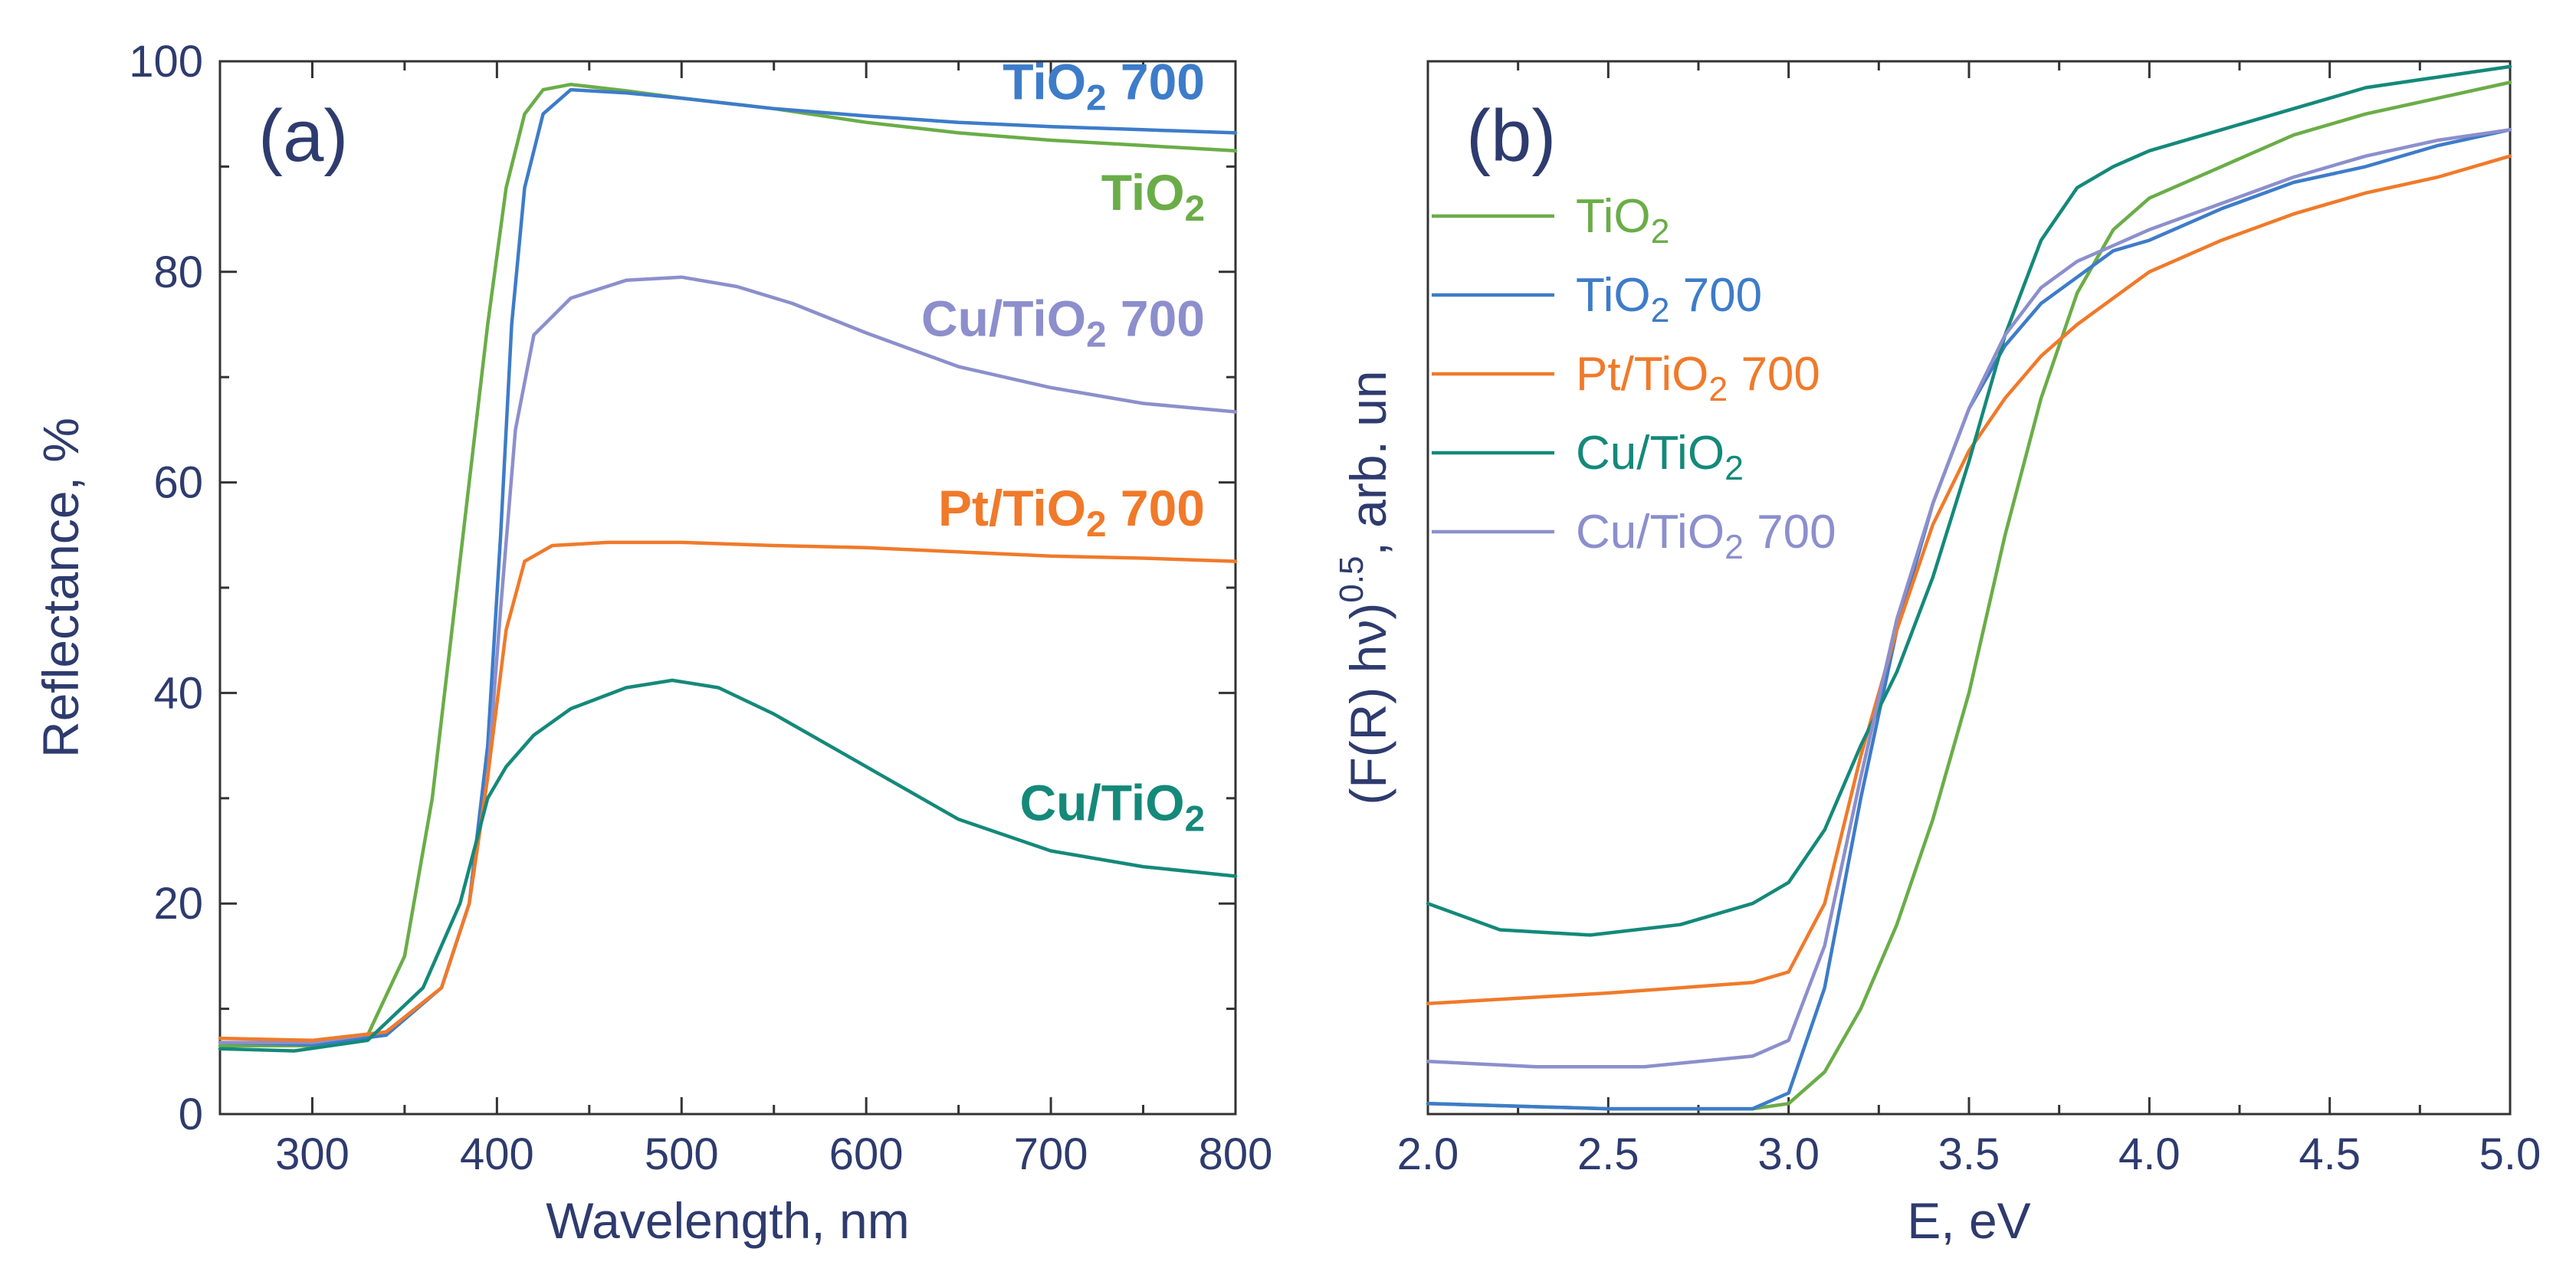 This screenshot has height=1288, width=2576. Describe the element at coordinates (1969, 1154) in the screenshot. I see `x-tick-label: 3.5` at that location.